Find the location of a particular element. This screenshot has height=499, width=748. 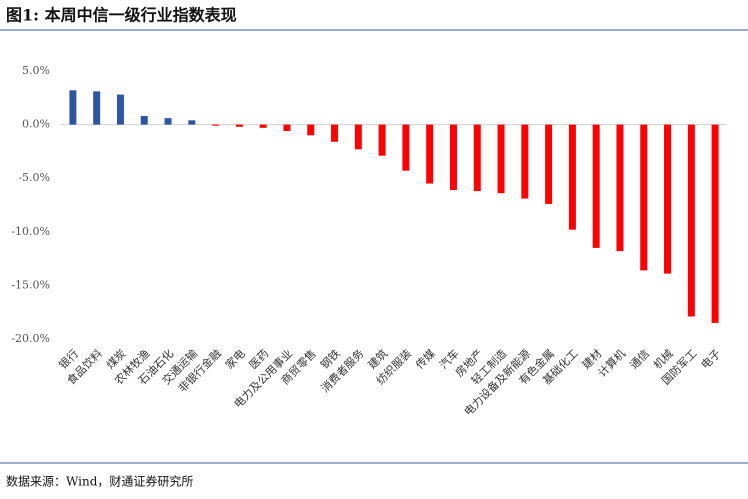

y-tick-label: 0.0% is located at coordinates (36, 124).